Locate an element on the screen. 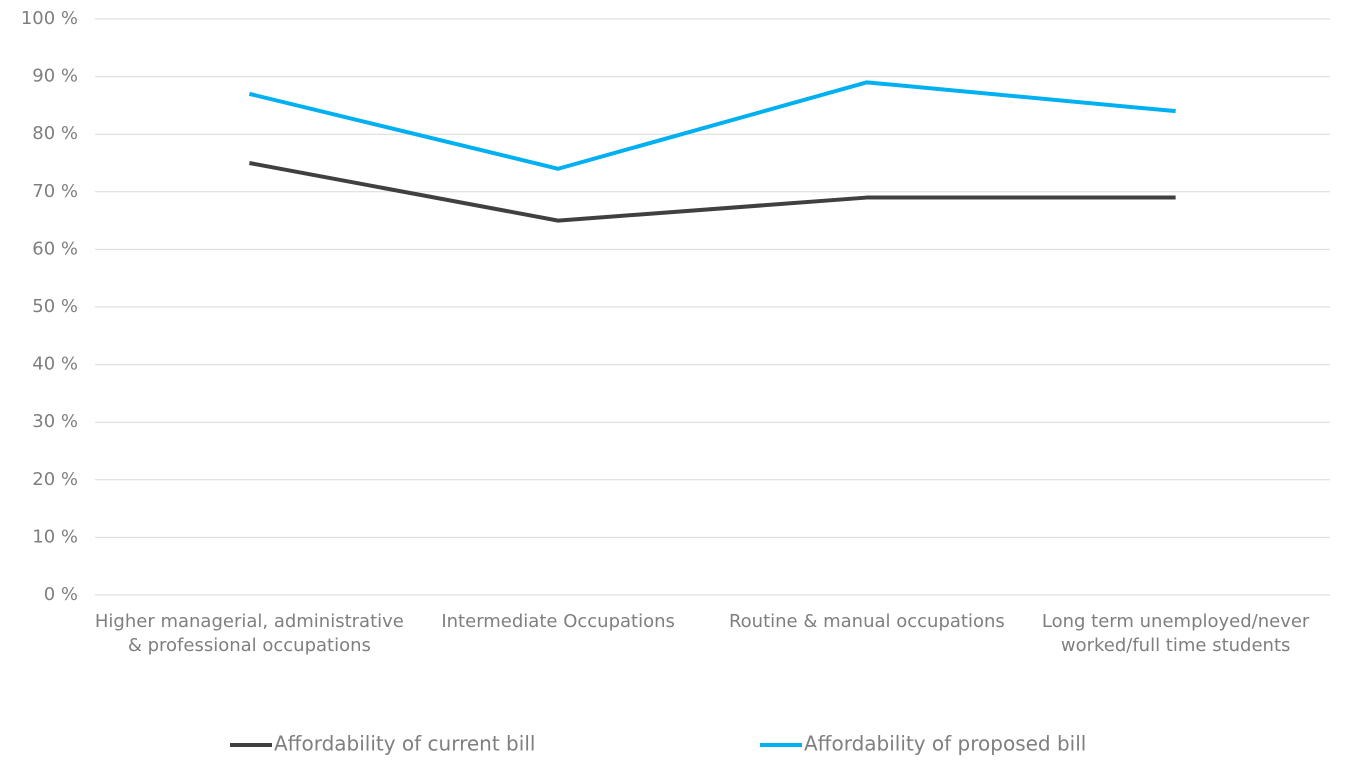 The image size is (1346, 762). y-tick-label: 90 % is located at coordinates (55, 76).